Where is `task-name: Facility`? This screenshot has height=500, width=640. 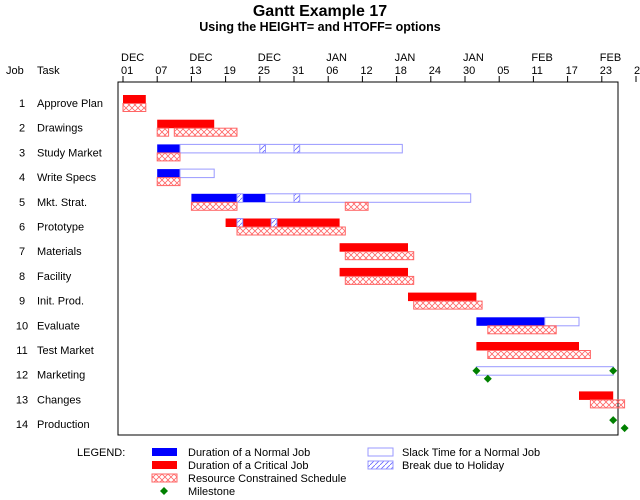
task-name: Facility is located at coordinates (54, 277).